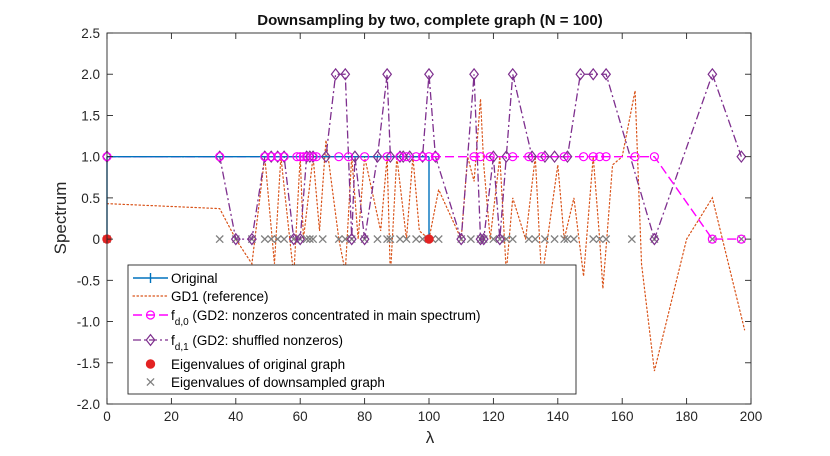 The width and height of the screenshot is (830, 456). What do you see at coordinates (258, 364) in the screenshot?
I see `legend-label: Eigenvalues of original graph` at bounding box center [258, 364].